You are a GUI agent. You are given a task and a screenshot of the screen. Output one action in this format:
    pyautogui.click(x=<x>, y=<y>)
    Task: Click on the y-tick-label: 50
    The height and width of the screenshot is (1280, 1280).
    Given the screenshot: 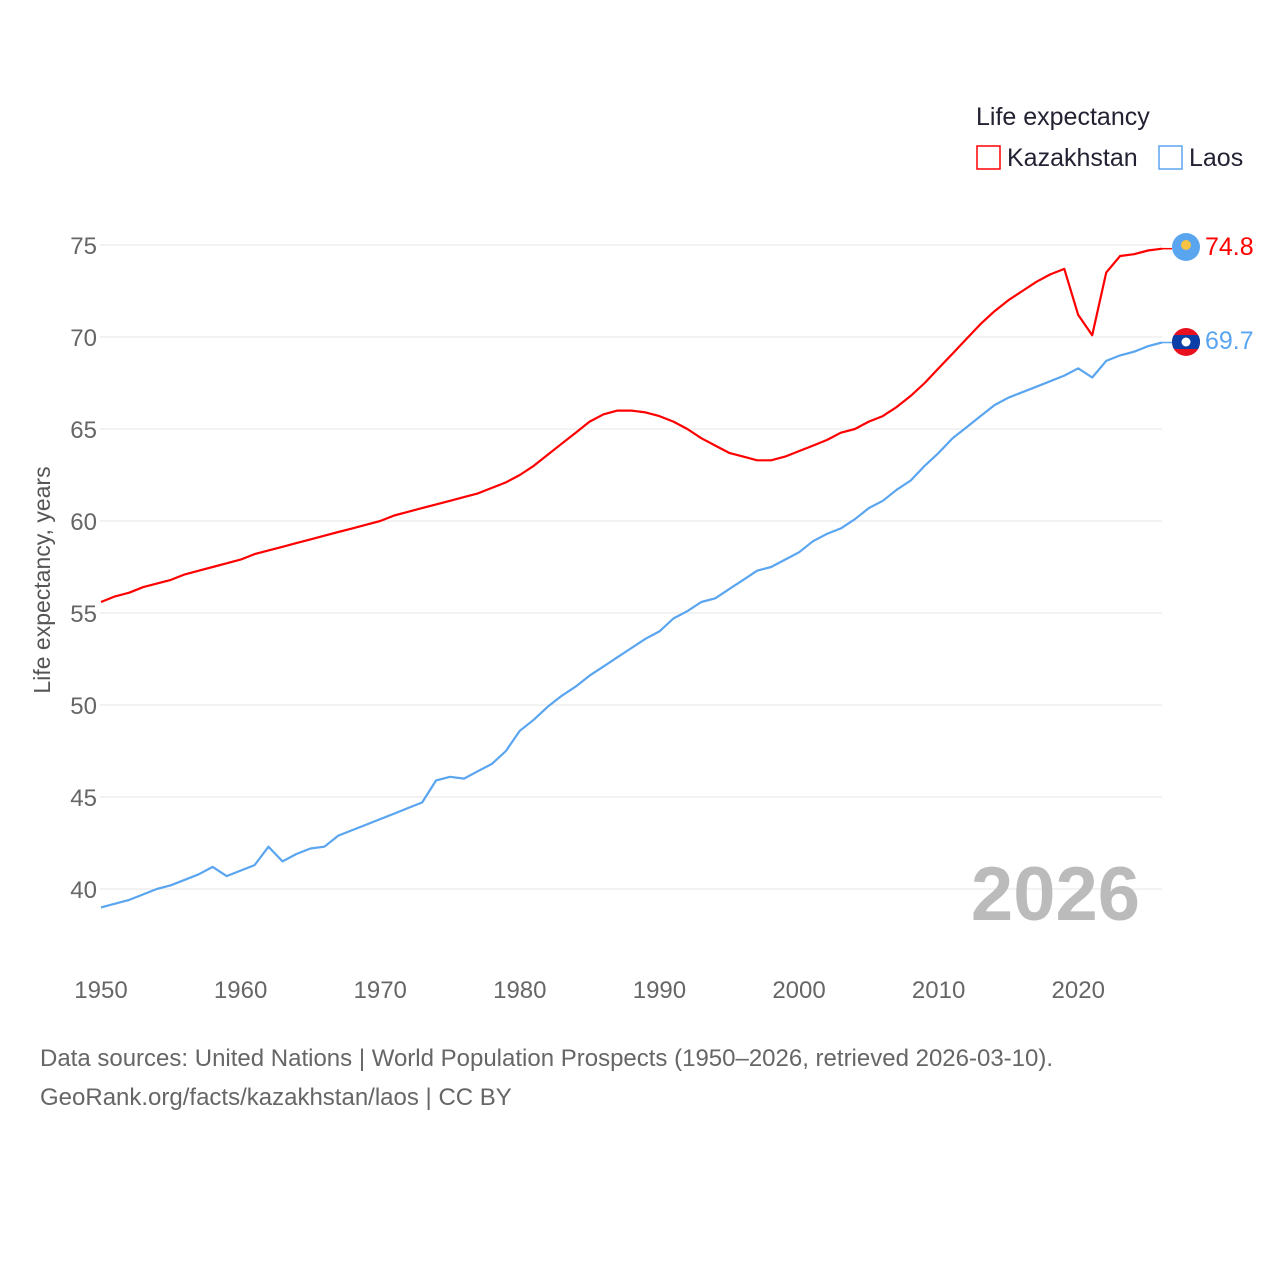 What is the action you would take?
    pyautogui.click(x=83, y=706)
    